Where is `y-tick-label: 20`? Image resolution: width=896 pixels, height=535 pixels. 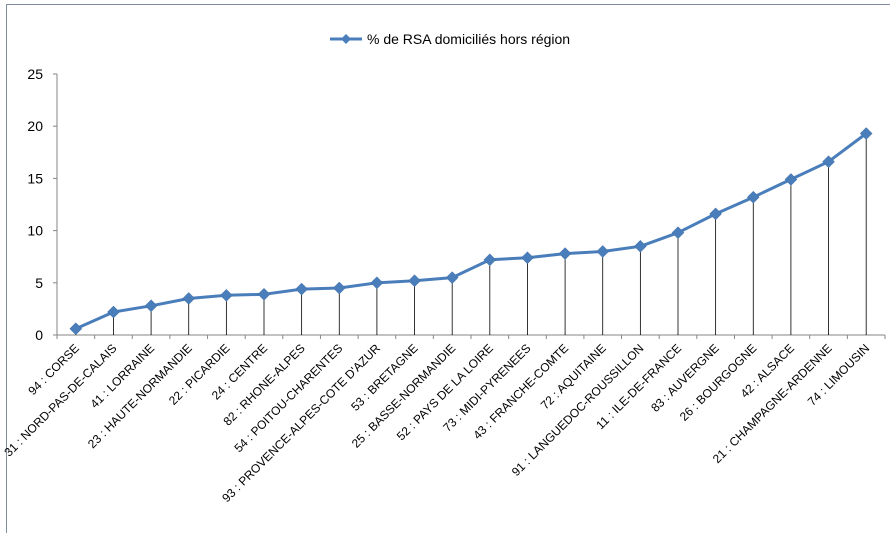
y-tick-label: 20 is located at coordinates (35, 126).